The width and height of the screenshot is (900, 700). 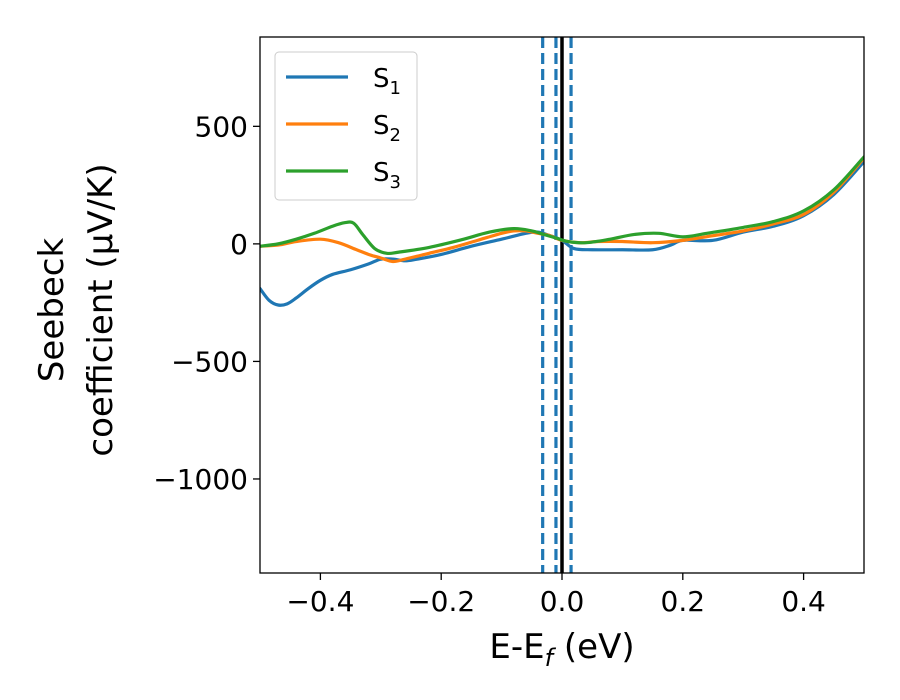 I want to click on y-tick-label: −1000, so click(x=200, y=479).